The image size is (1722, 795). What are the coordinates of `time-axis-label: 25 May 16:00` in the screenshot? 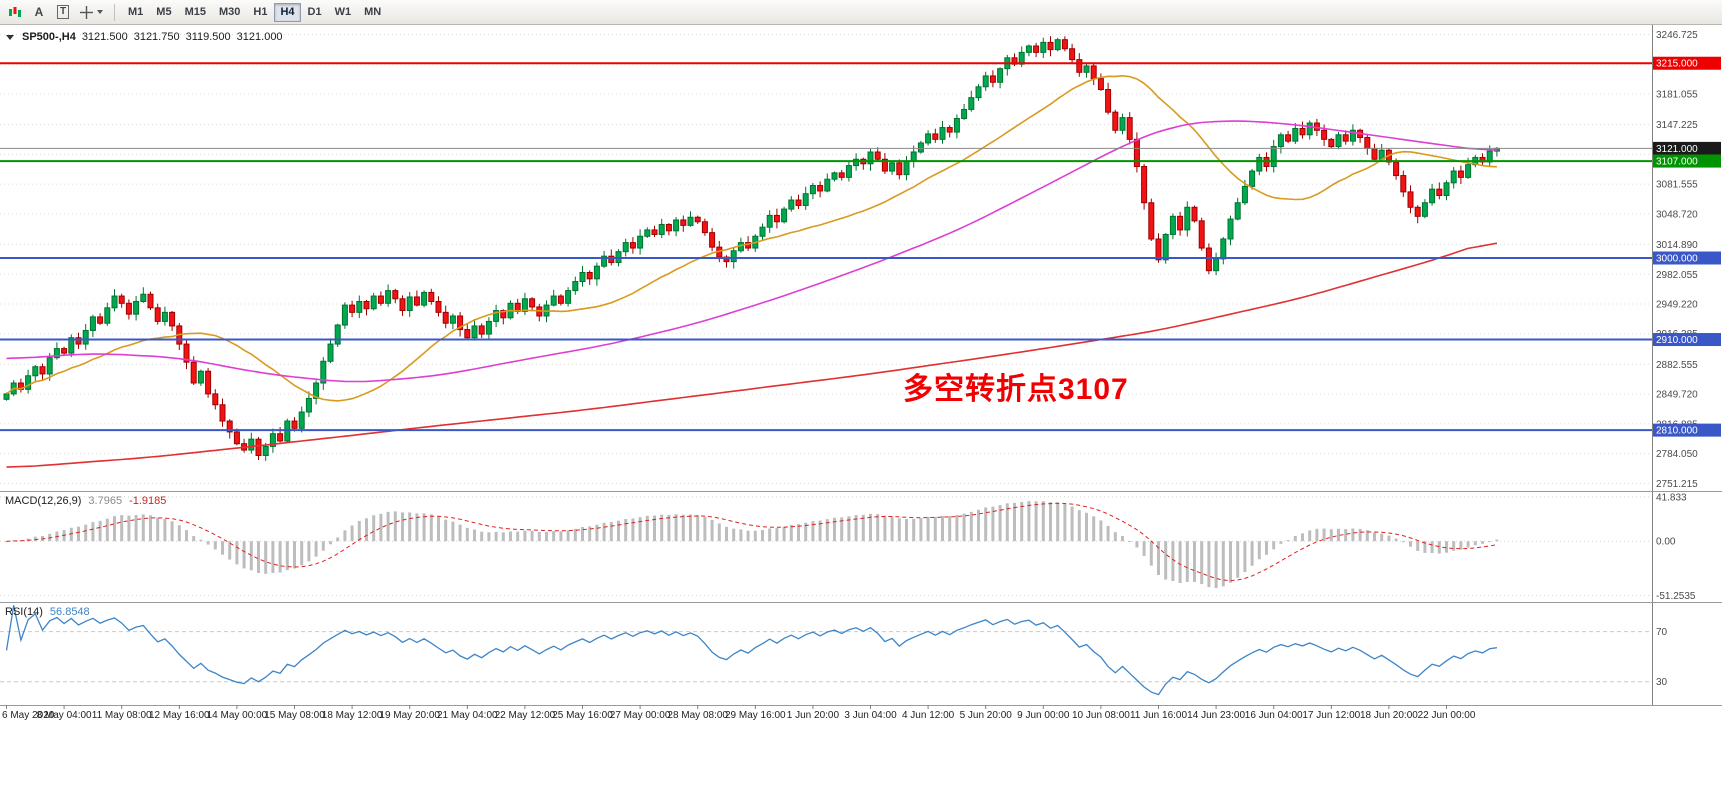 It's located at (582, 715).